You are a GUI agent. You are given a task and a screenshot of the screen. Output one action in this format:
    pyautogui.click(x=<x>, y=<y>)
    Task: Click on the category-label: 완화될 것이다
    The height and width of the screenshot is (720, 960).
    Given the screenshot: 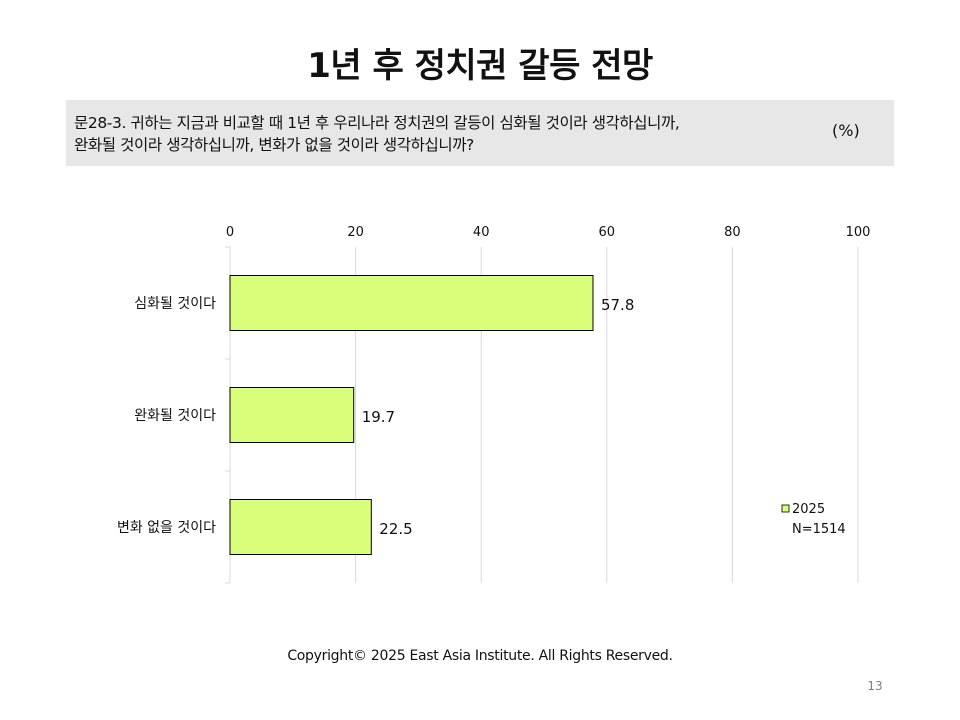 What is the action you would take?
    pyautogui.click(x=175, y=416)
    